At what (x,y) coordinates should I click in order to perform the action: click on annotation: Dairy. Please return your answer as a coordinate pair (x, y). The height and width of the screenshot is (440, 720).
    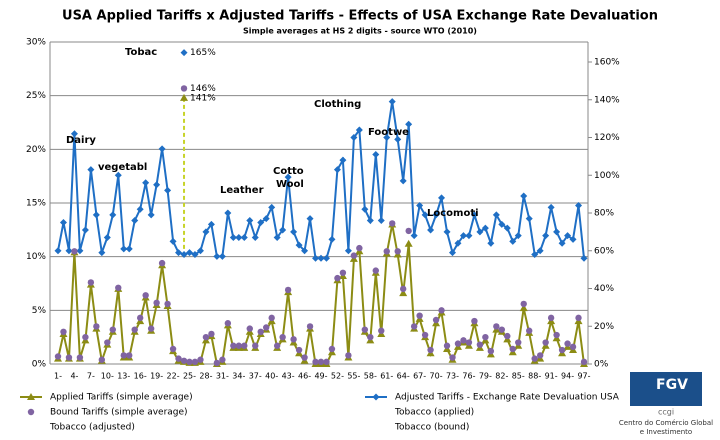
    Looking at the image, I should click on (81, 140).